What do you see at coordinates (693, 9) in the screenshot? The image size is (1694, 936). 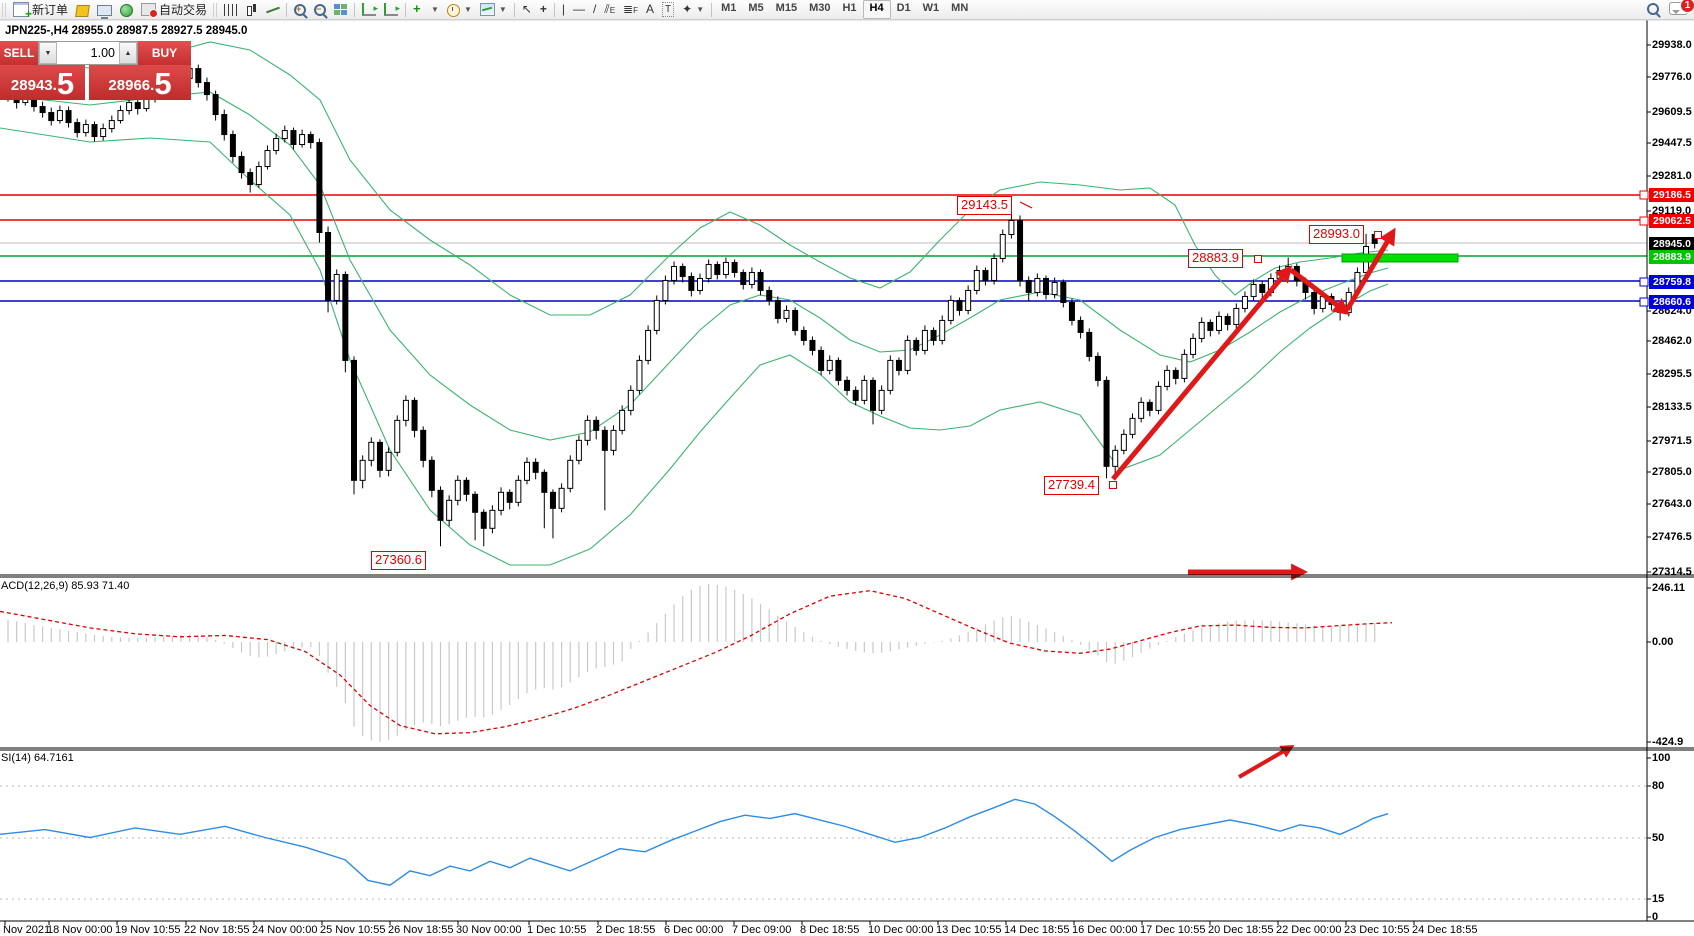 I see `shapes-tool: ✦ ▼` at bounding box center [693, 9].